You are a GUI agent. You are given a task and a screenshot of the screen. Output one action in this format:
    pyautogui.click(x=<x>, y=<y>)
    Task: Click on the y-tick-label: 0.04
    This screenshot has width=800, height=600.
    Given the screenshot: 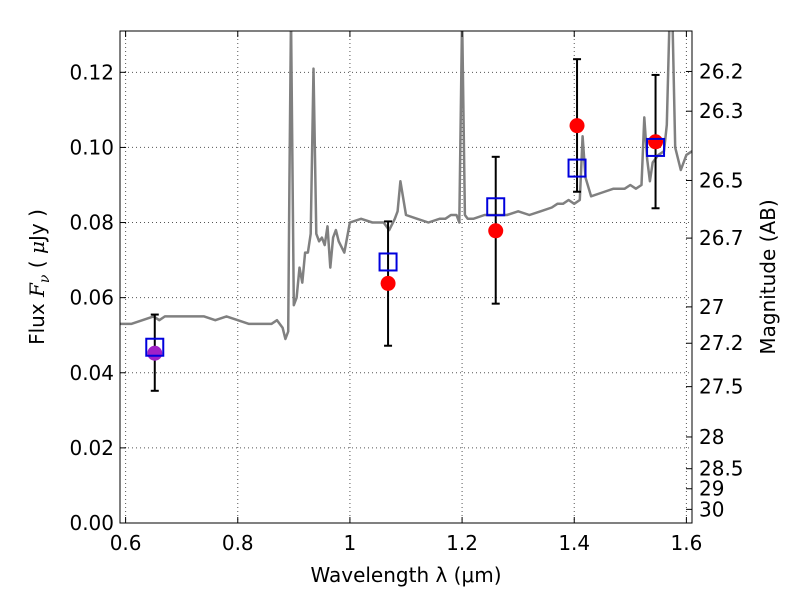 What is the action you would take?
    pyautogui.click(x=91, y=373)
    